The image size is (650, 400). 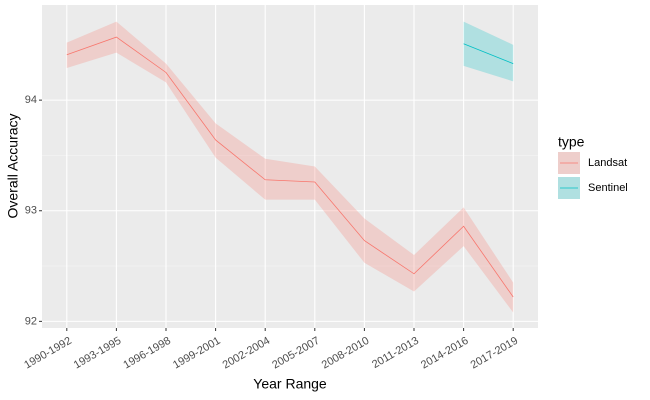 I want to click on ribbon, so click(x=488, y=51).